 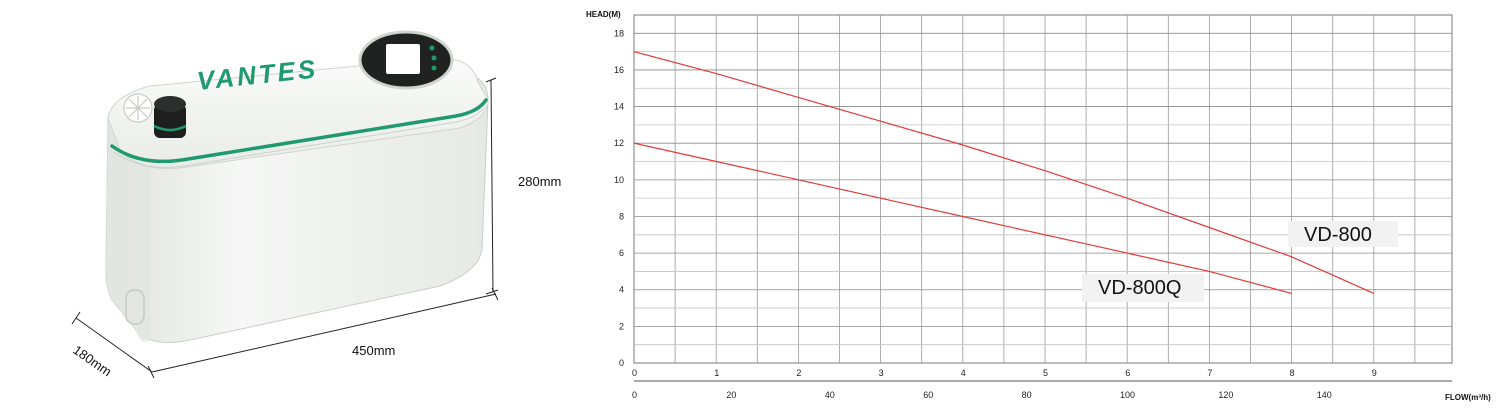 I want to click on y-tick-label: 4, so click(x=621, y=290).